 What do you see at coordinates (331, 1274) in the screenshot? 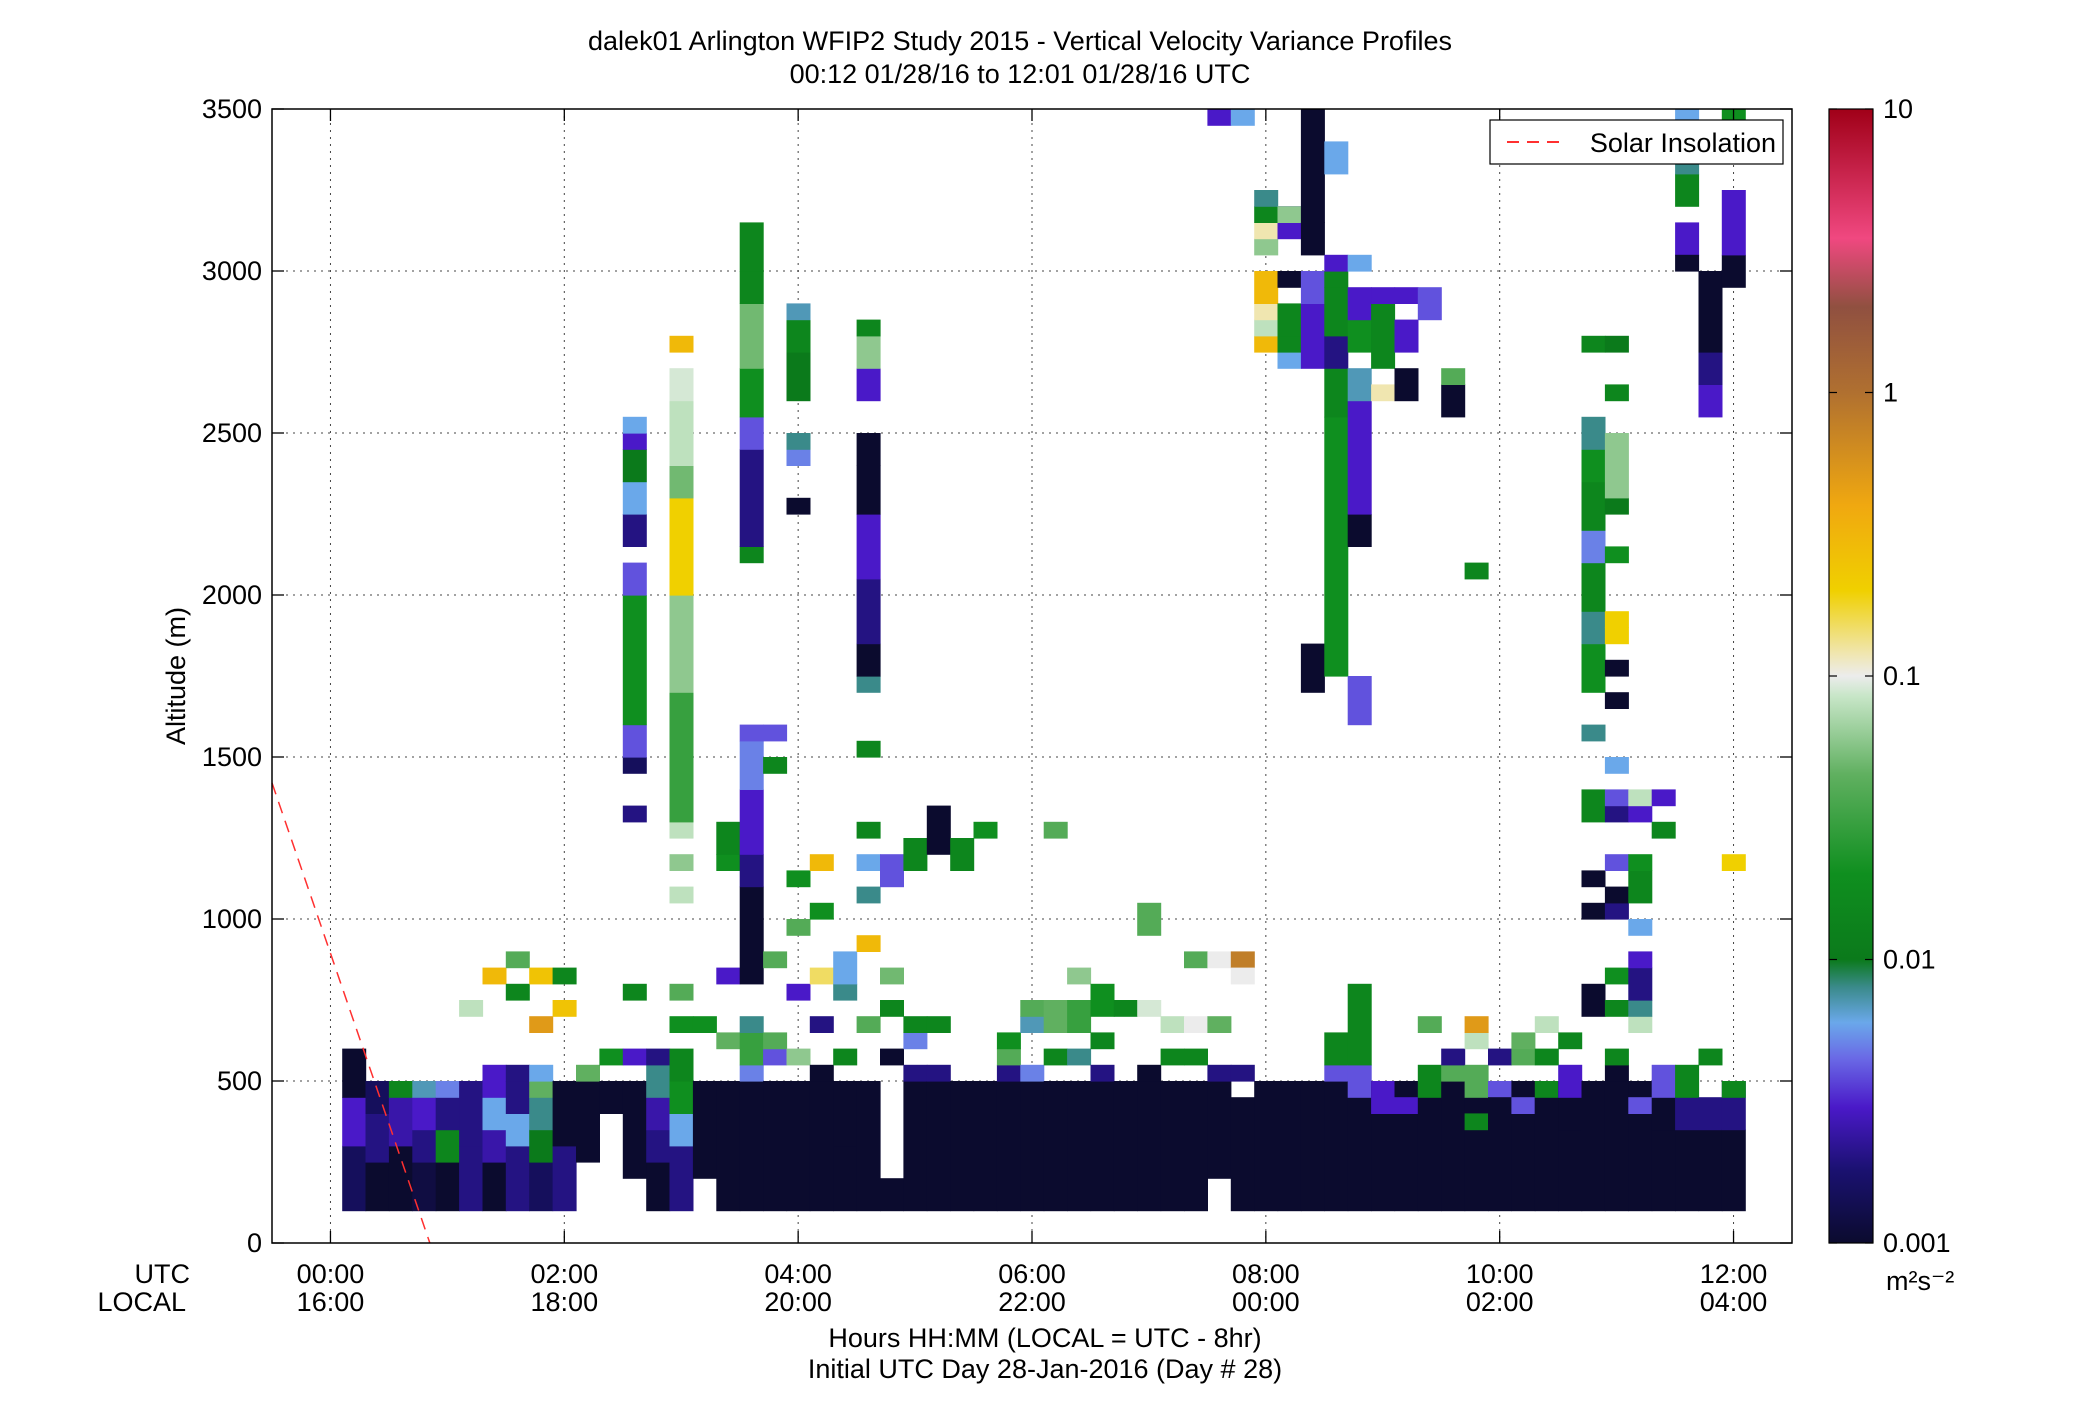
I see `x-tick-label-utc: 00:00` at bounding box center [331, 1274].